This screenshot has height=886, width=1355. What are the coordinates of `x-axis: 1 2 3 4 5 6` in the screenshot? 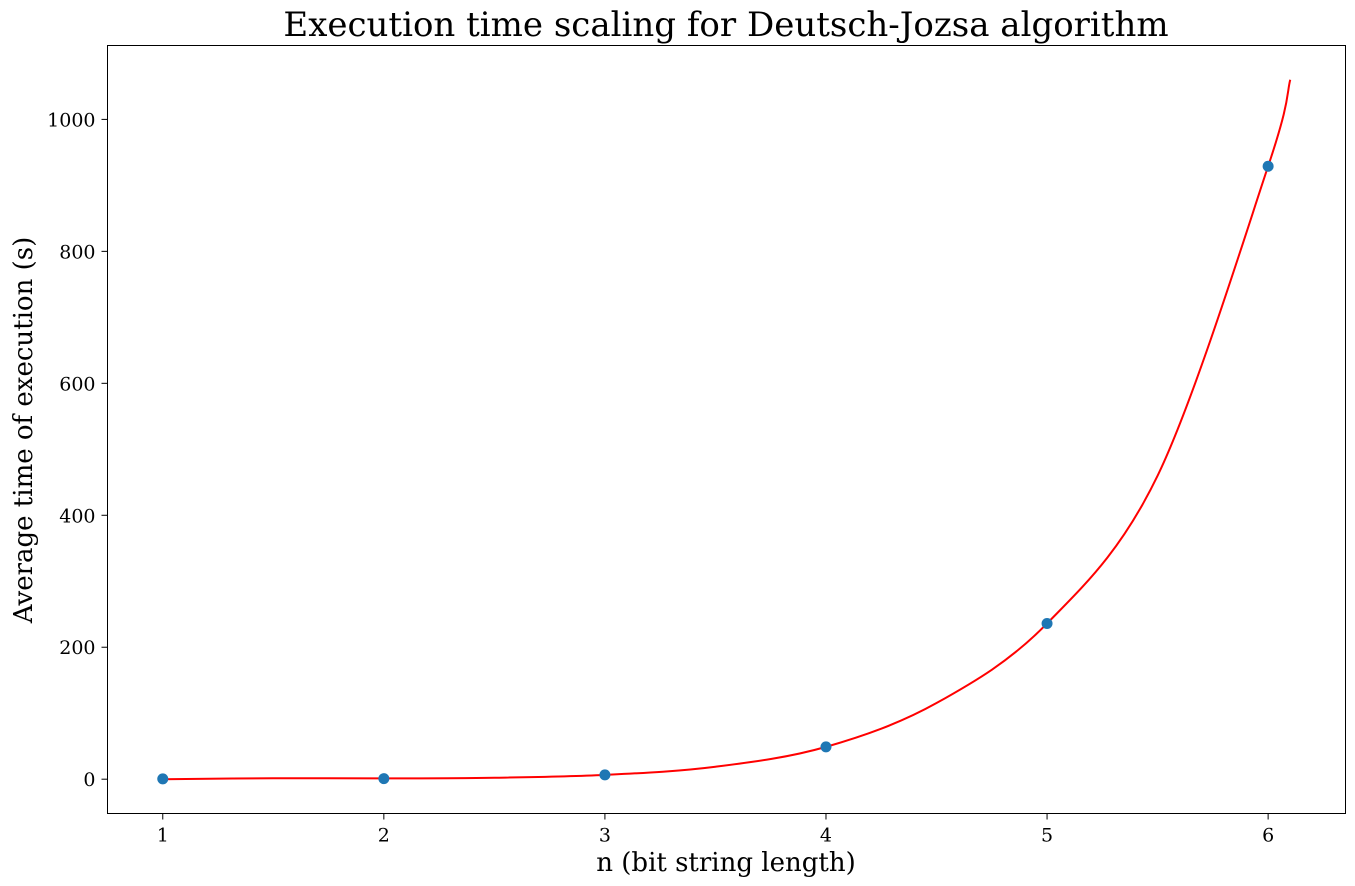 It's located at (715, 830).